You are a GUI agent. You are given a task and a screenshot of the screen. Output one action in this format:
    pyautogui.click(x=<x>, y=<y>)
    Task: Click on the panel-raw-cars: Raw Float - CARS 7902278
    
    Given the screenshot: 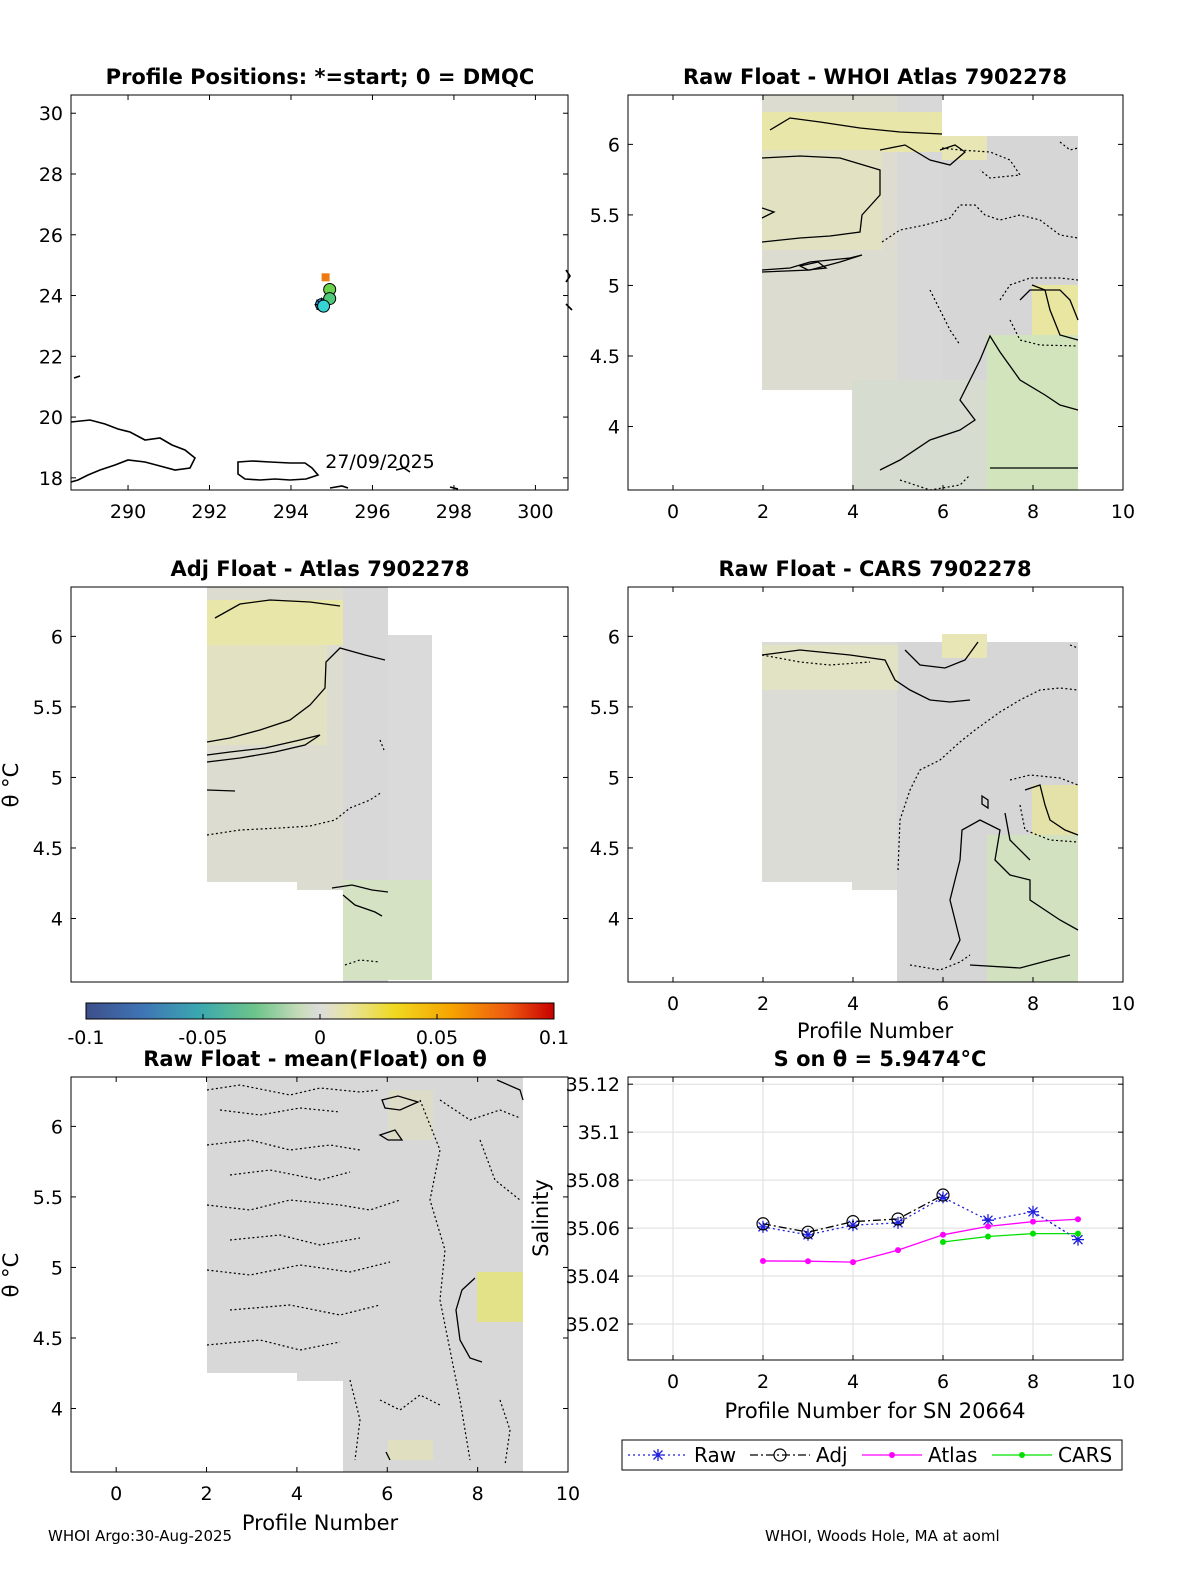 What is the action you would take?
    pyautogui.click(x=862, y=800)
    